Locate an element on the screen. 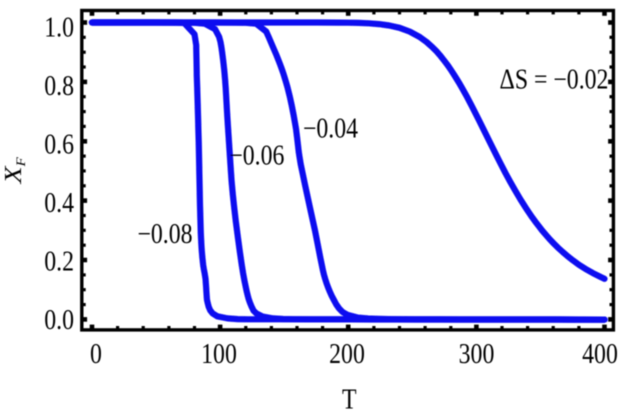 This screenshot has width=640, height=412. svg-text: 0.0 is located at coordinates (59, 319).